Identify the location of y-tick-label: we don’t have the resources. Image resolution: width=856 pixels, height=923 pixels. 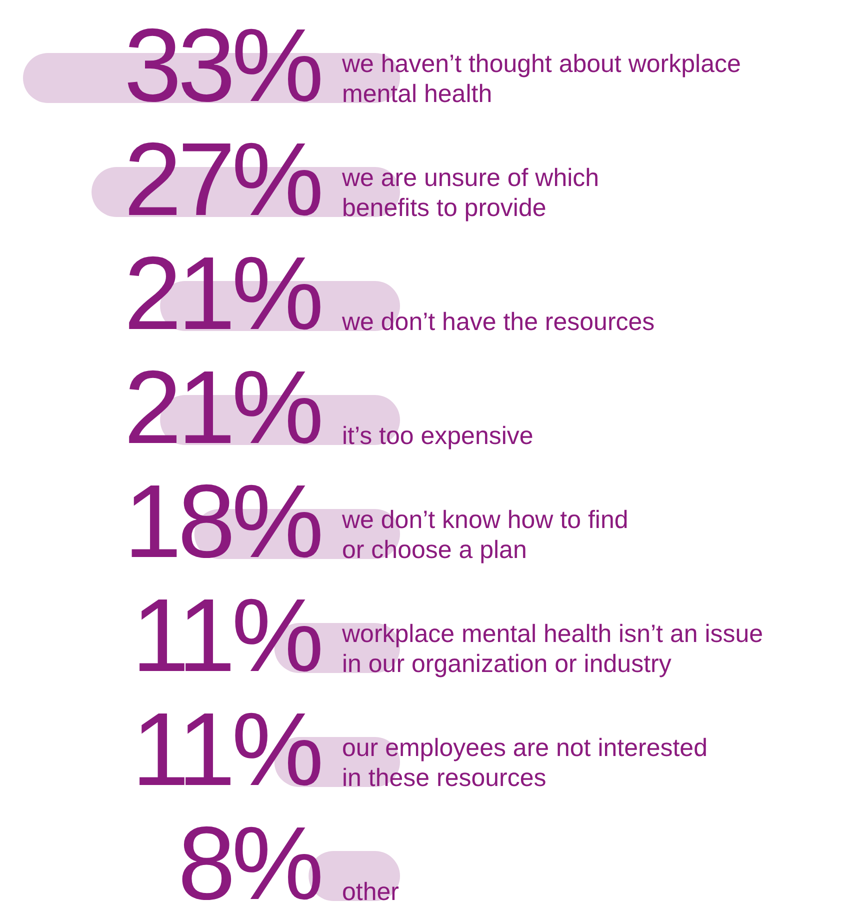
(498, 322).